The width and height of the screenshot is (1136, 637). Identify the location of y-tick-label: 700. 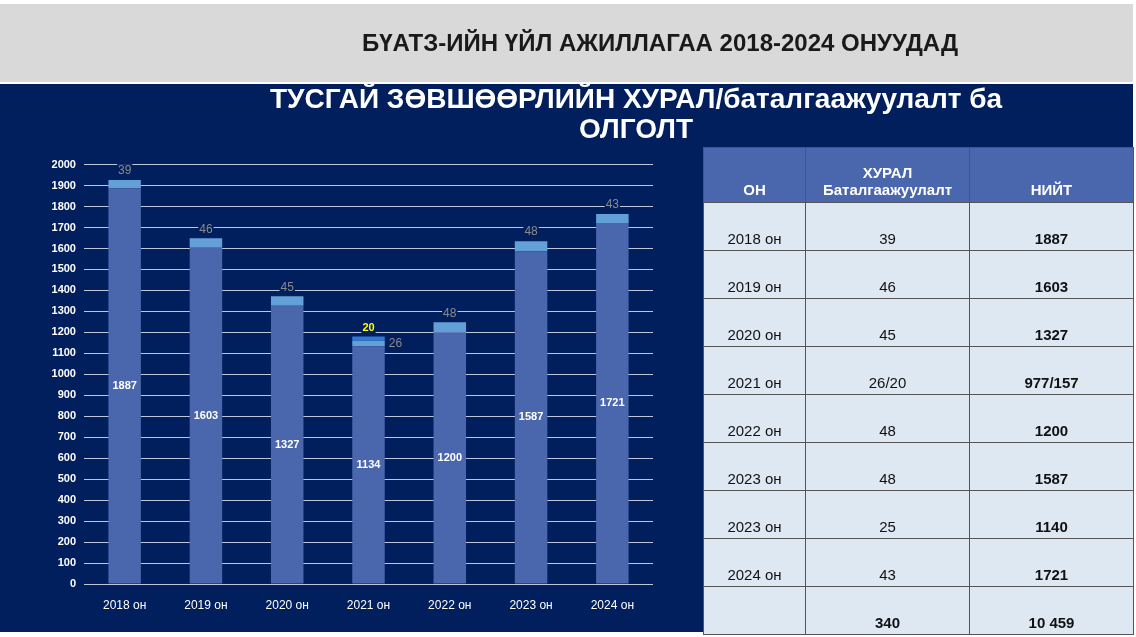
(66, 436).